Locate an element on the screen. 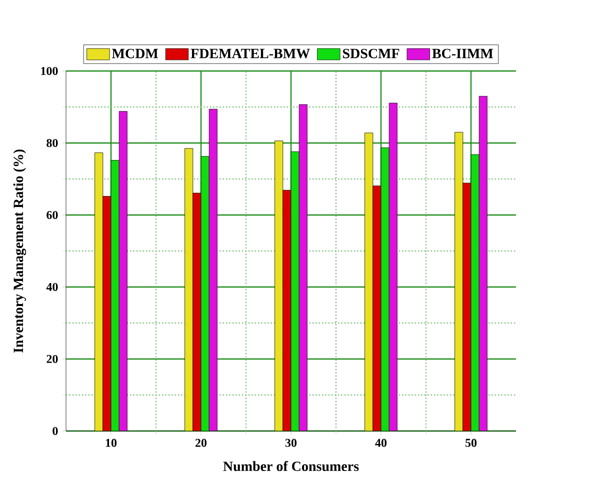 The width and height of the screenshot is (596, 483). y-tick-label: 60 is located at coordinates (52, 215).